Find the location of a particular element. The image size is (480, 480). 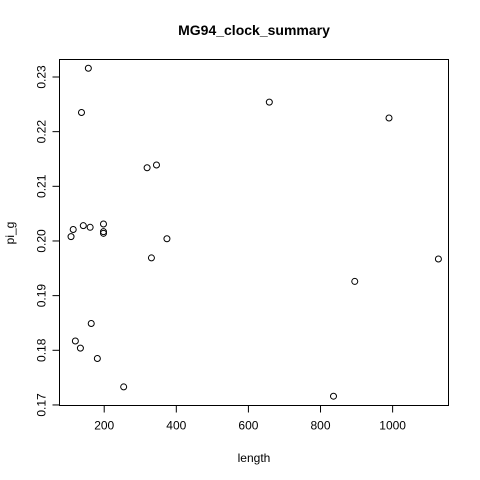

x-tick-label: 600 is located at coordinates (248, 426).